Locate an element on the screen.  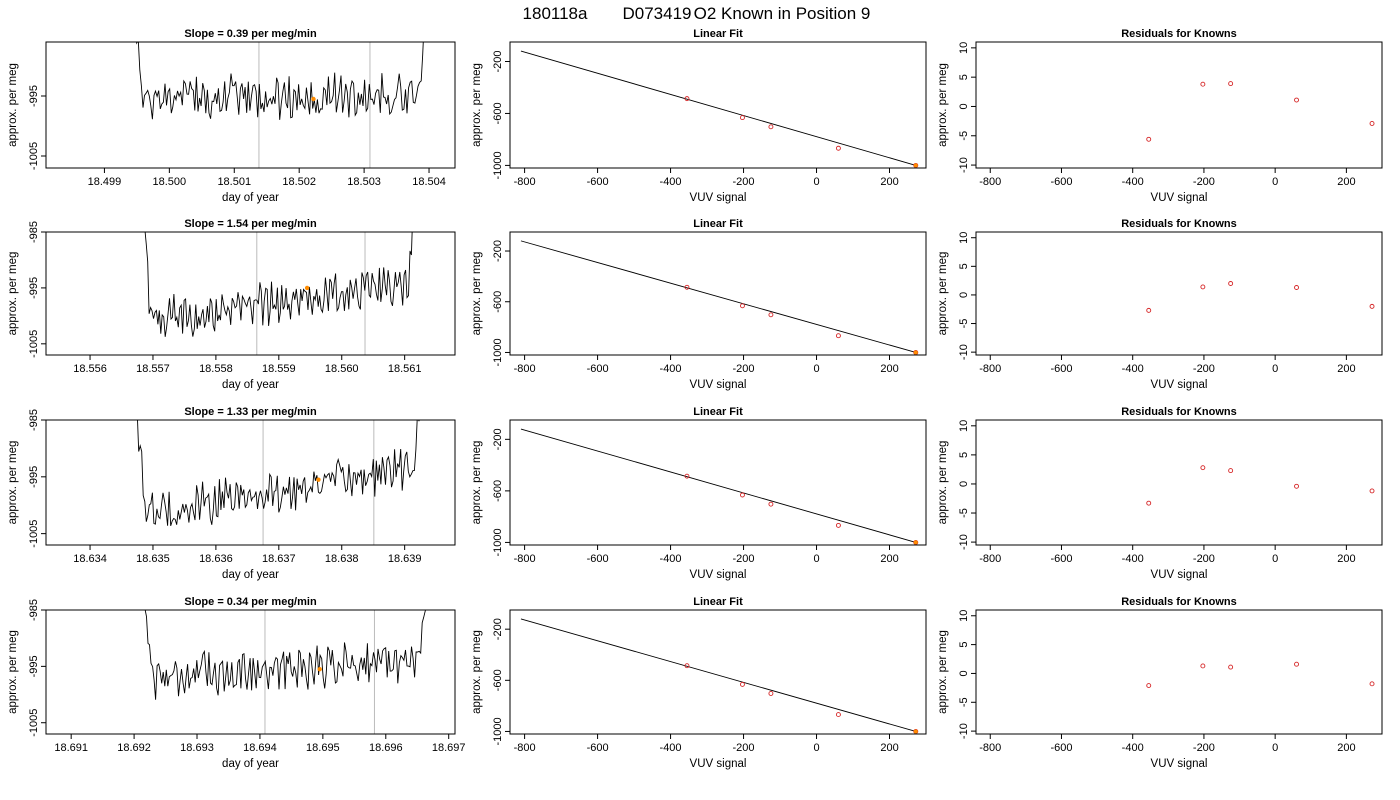
x-tick-label: 18.635 is located at coordinates (153, 559).